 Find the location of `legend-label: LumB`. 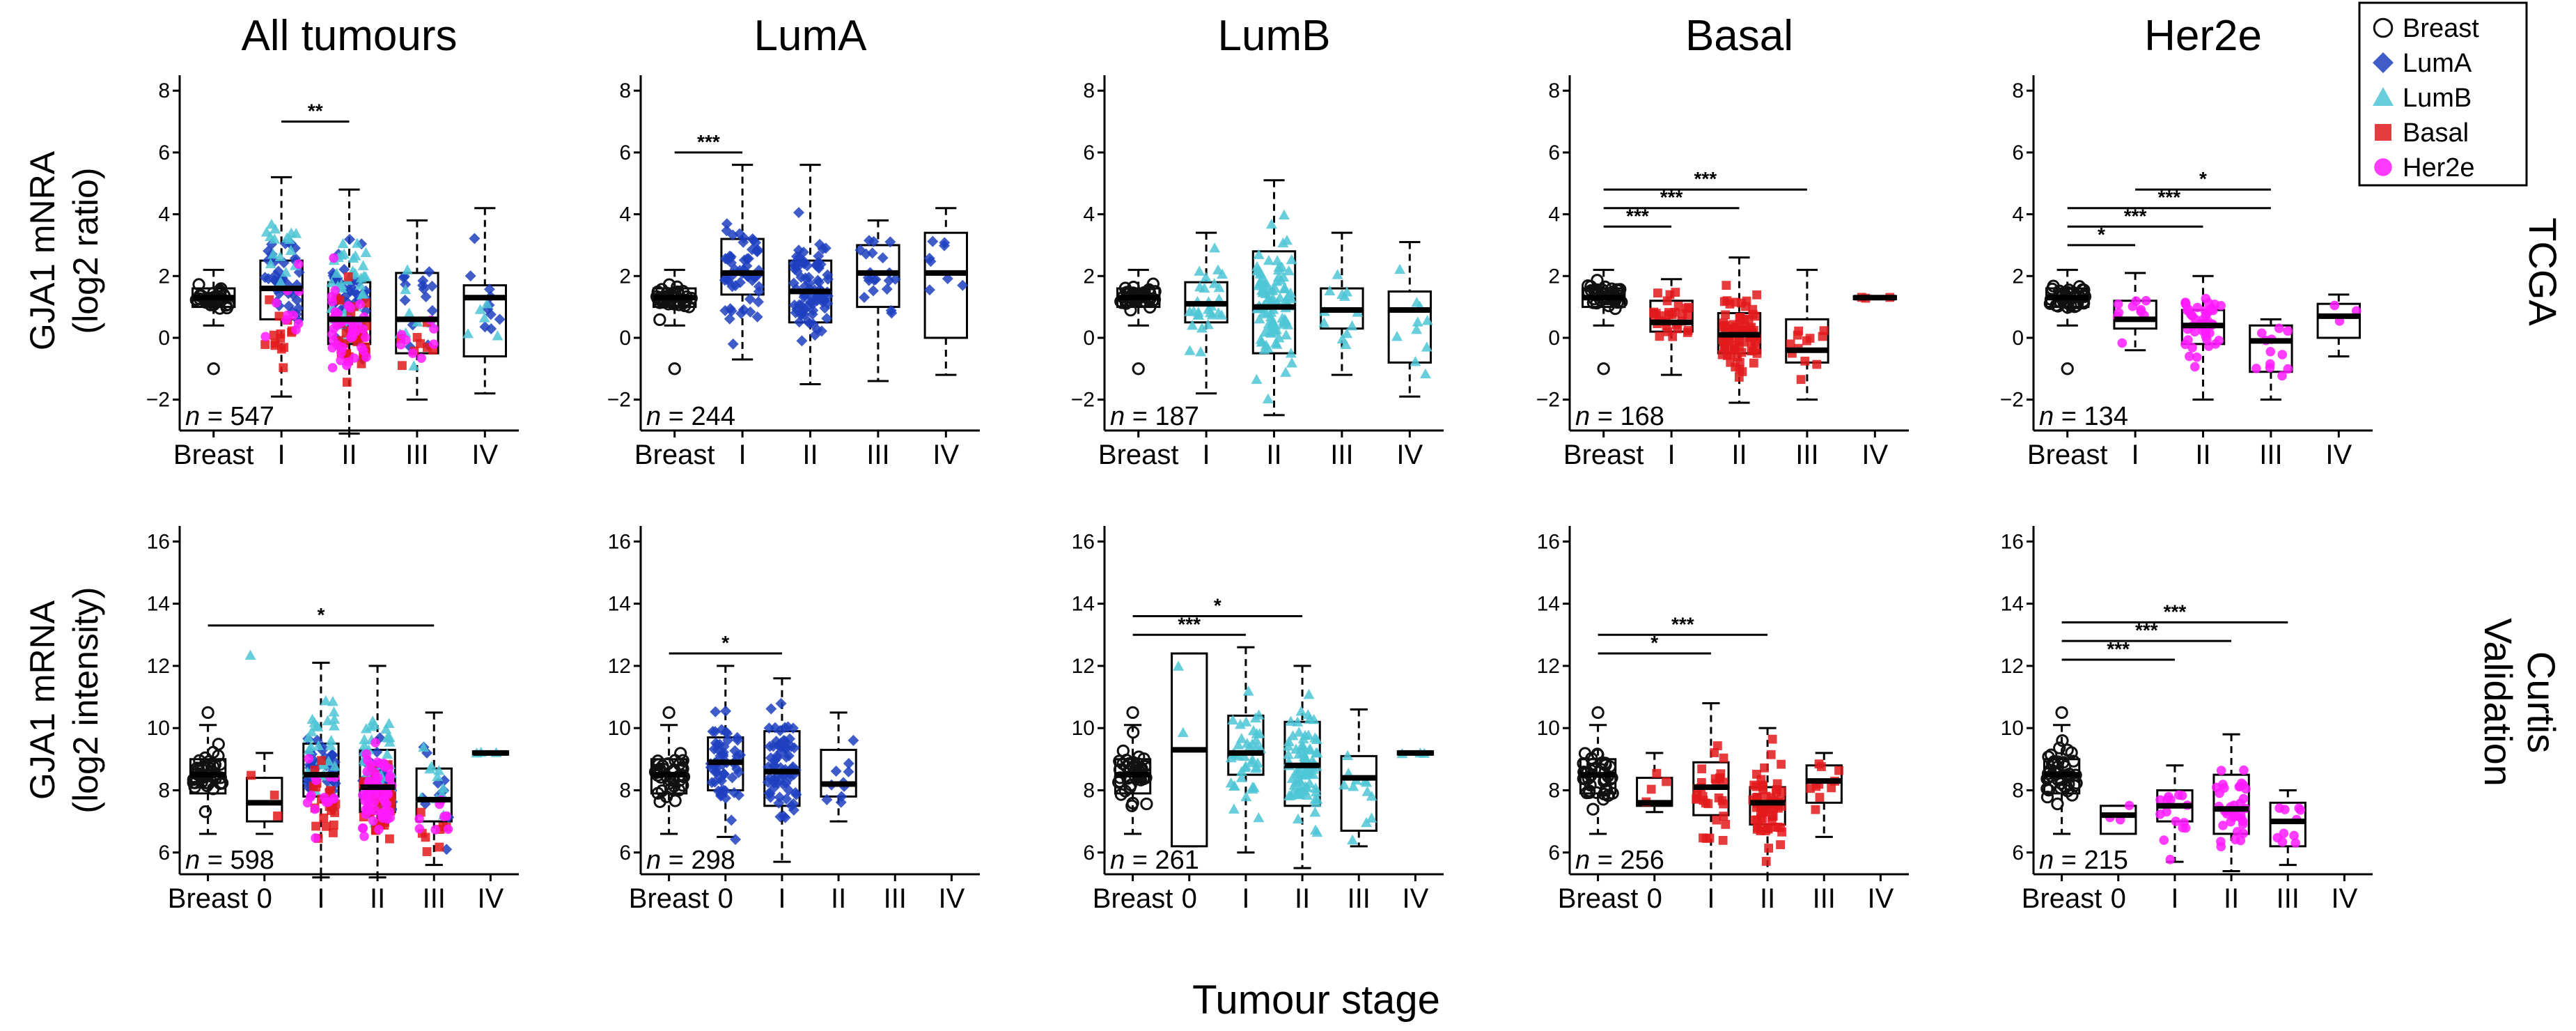

legend-label: LumB is located at coordinates (2437, 98).